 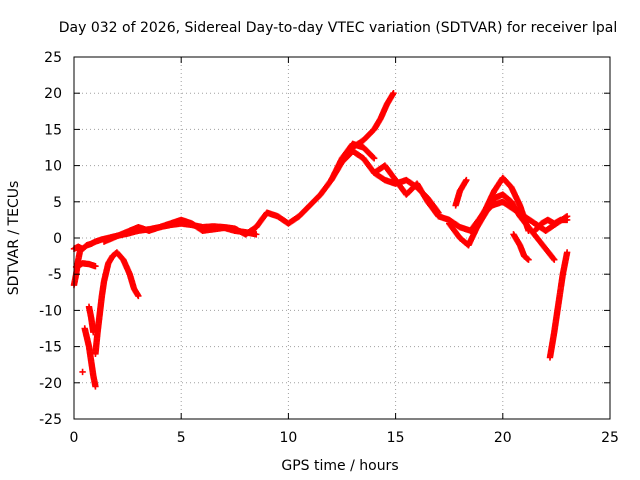 What do you see at coordinates (396, 438) in the screenshot?
I see `x-tick-label: 15` at bounding box center [396, 438].